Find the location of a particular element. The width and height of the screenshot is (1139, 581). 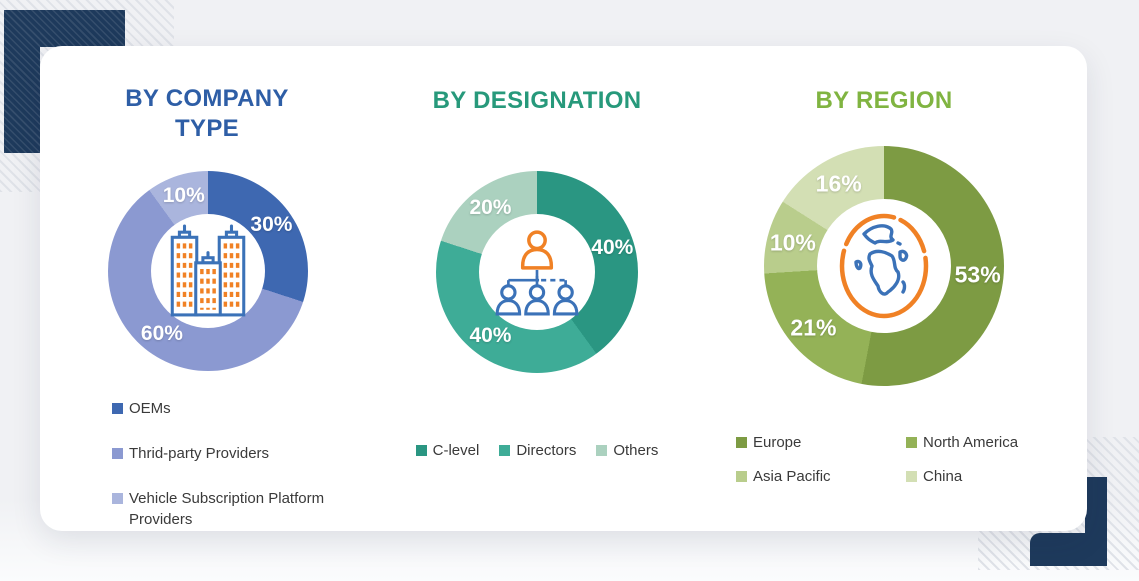

legend-region: Europe North America Asia Pacific China is located at coordinates (901, 459).